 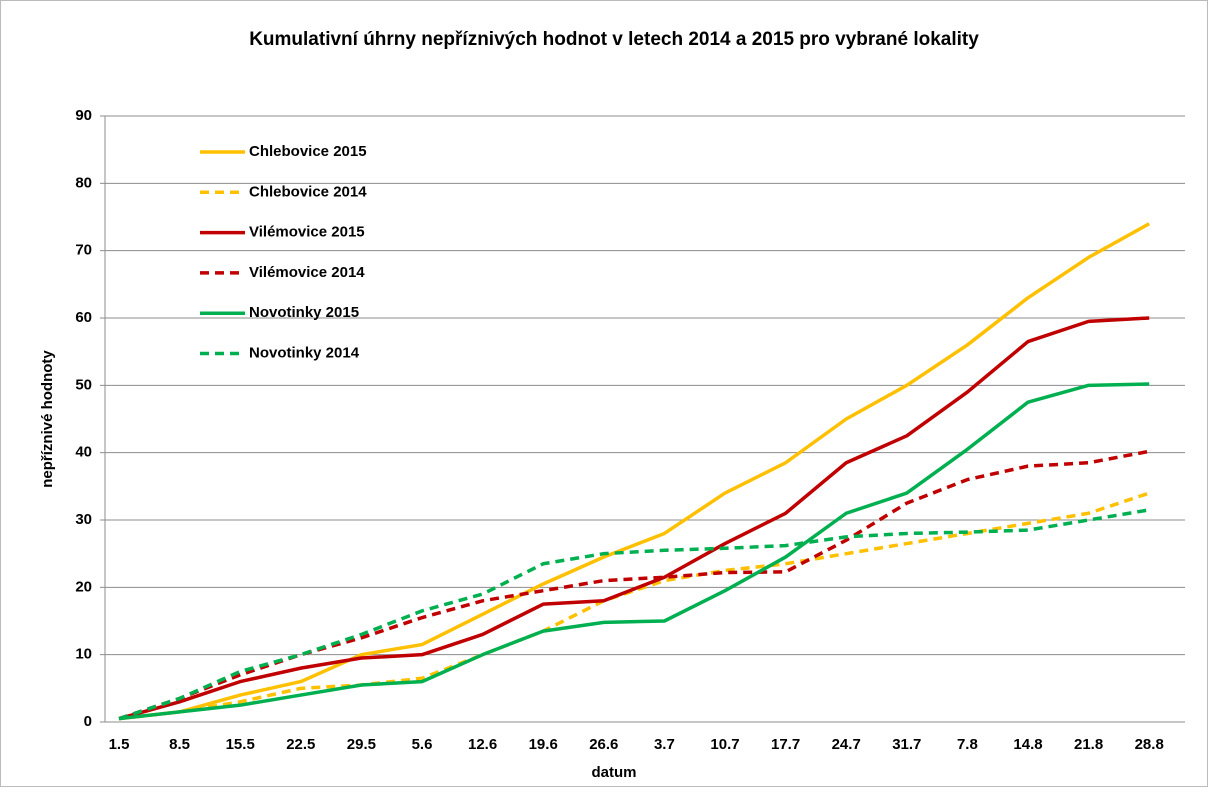 I want to click on y-tick-label: 50, so click(x=83, y=384).